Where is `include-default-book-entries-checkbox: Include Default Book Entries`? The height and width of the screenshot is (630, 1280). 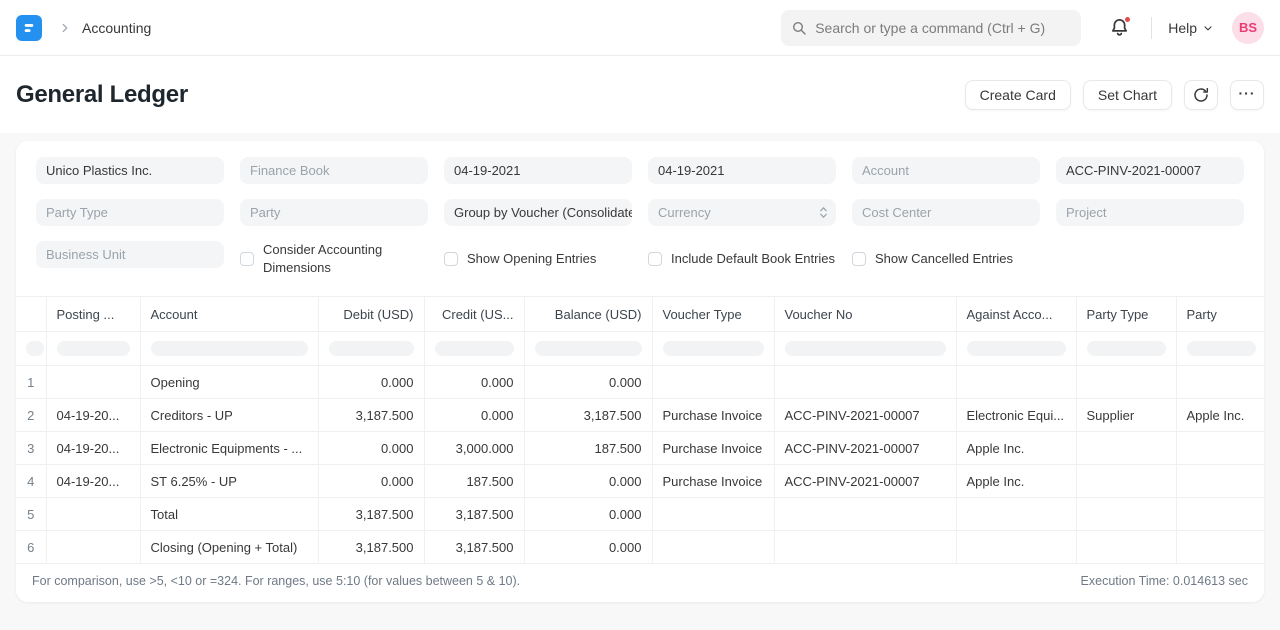 include-default-book-entries-checkbox: Include Default Book Entries is located at coordinates (742, 258).